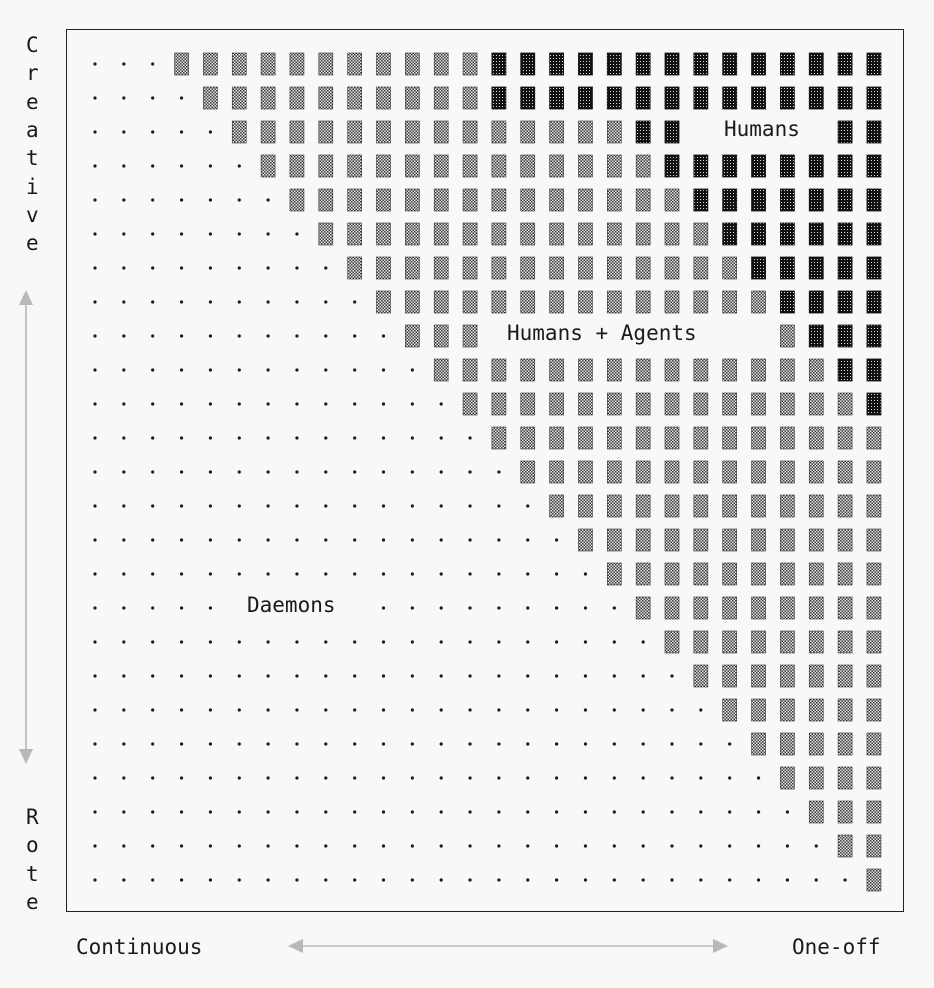  What do you see at coordinates (291, 605) in the screenshot?
I see `region-label-daemons: Daemons` at bounding box center [291, 605].